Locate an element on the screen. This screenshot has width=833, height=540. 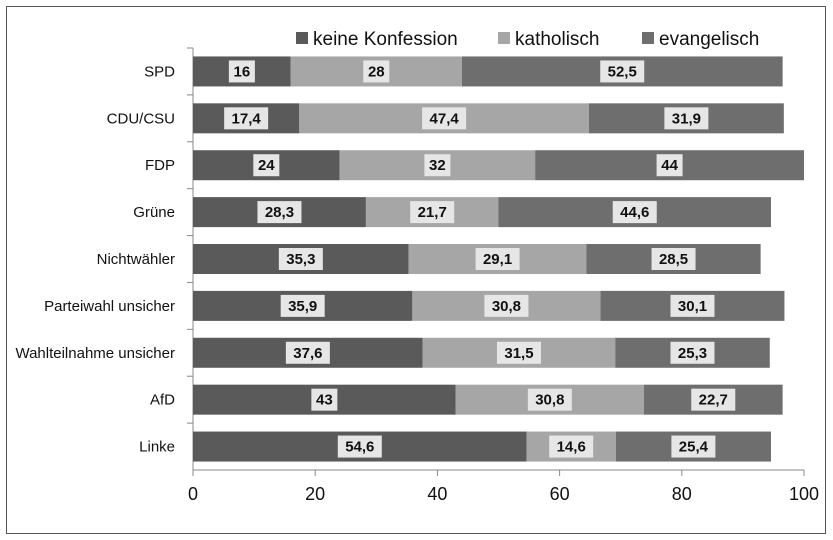
category-label-afd: AfD is located at coordinates (162, 400).